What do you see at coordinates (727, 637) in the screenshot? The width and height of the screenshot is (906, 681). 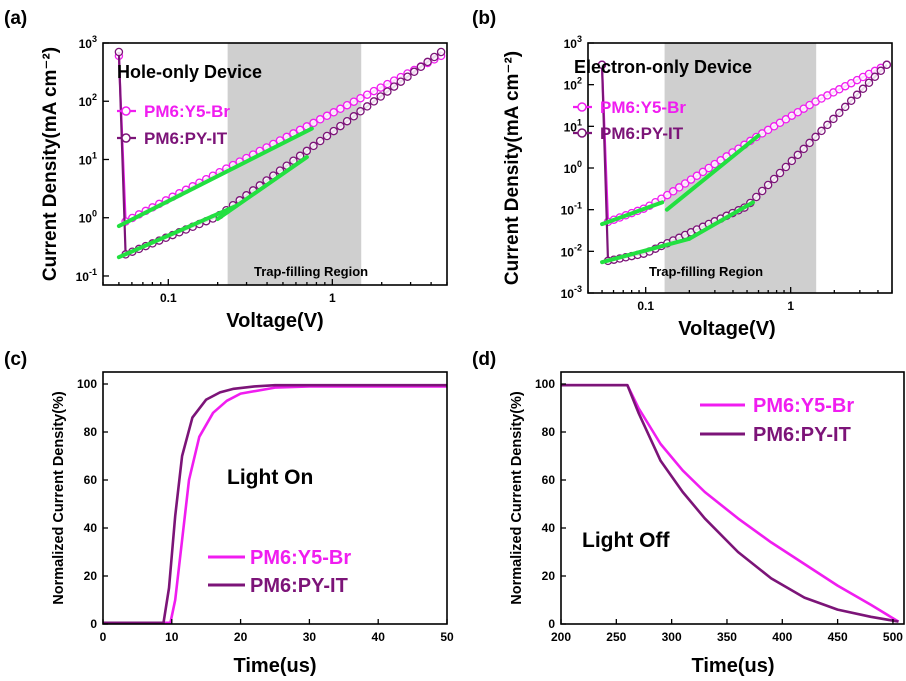 I see `x-tick-label: 350` at bounding box center [727, 637].